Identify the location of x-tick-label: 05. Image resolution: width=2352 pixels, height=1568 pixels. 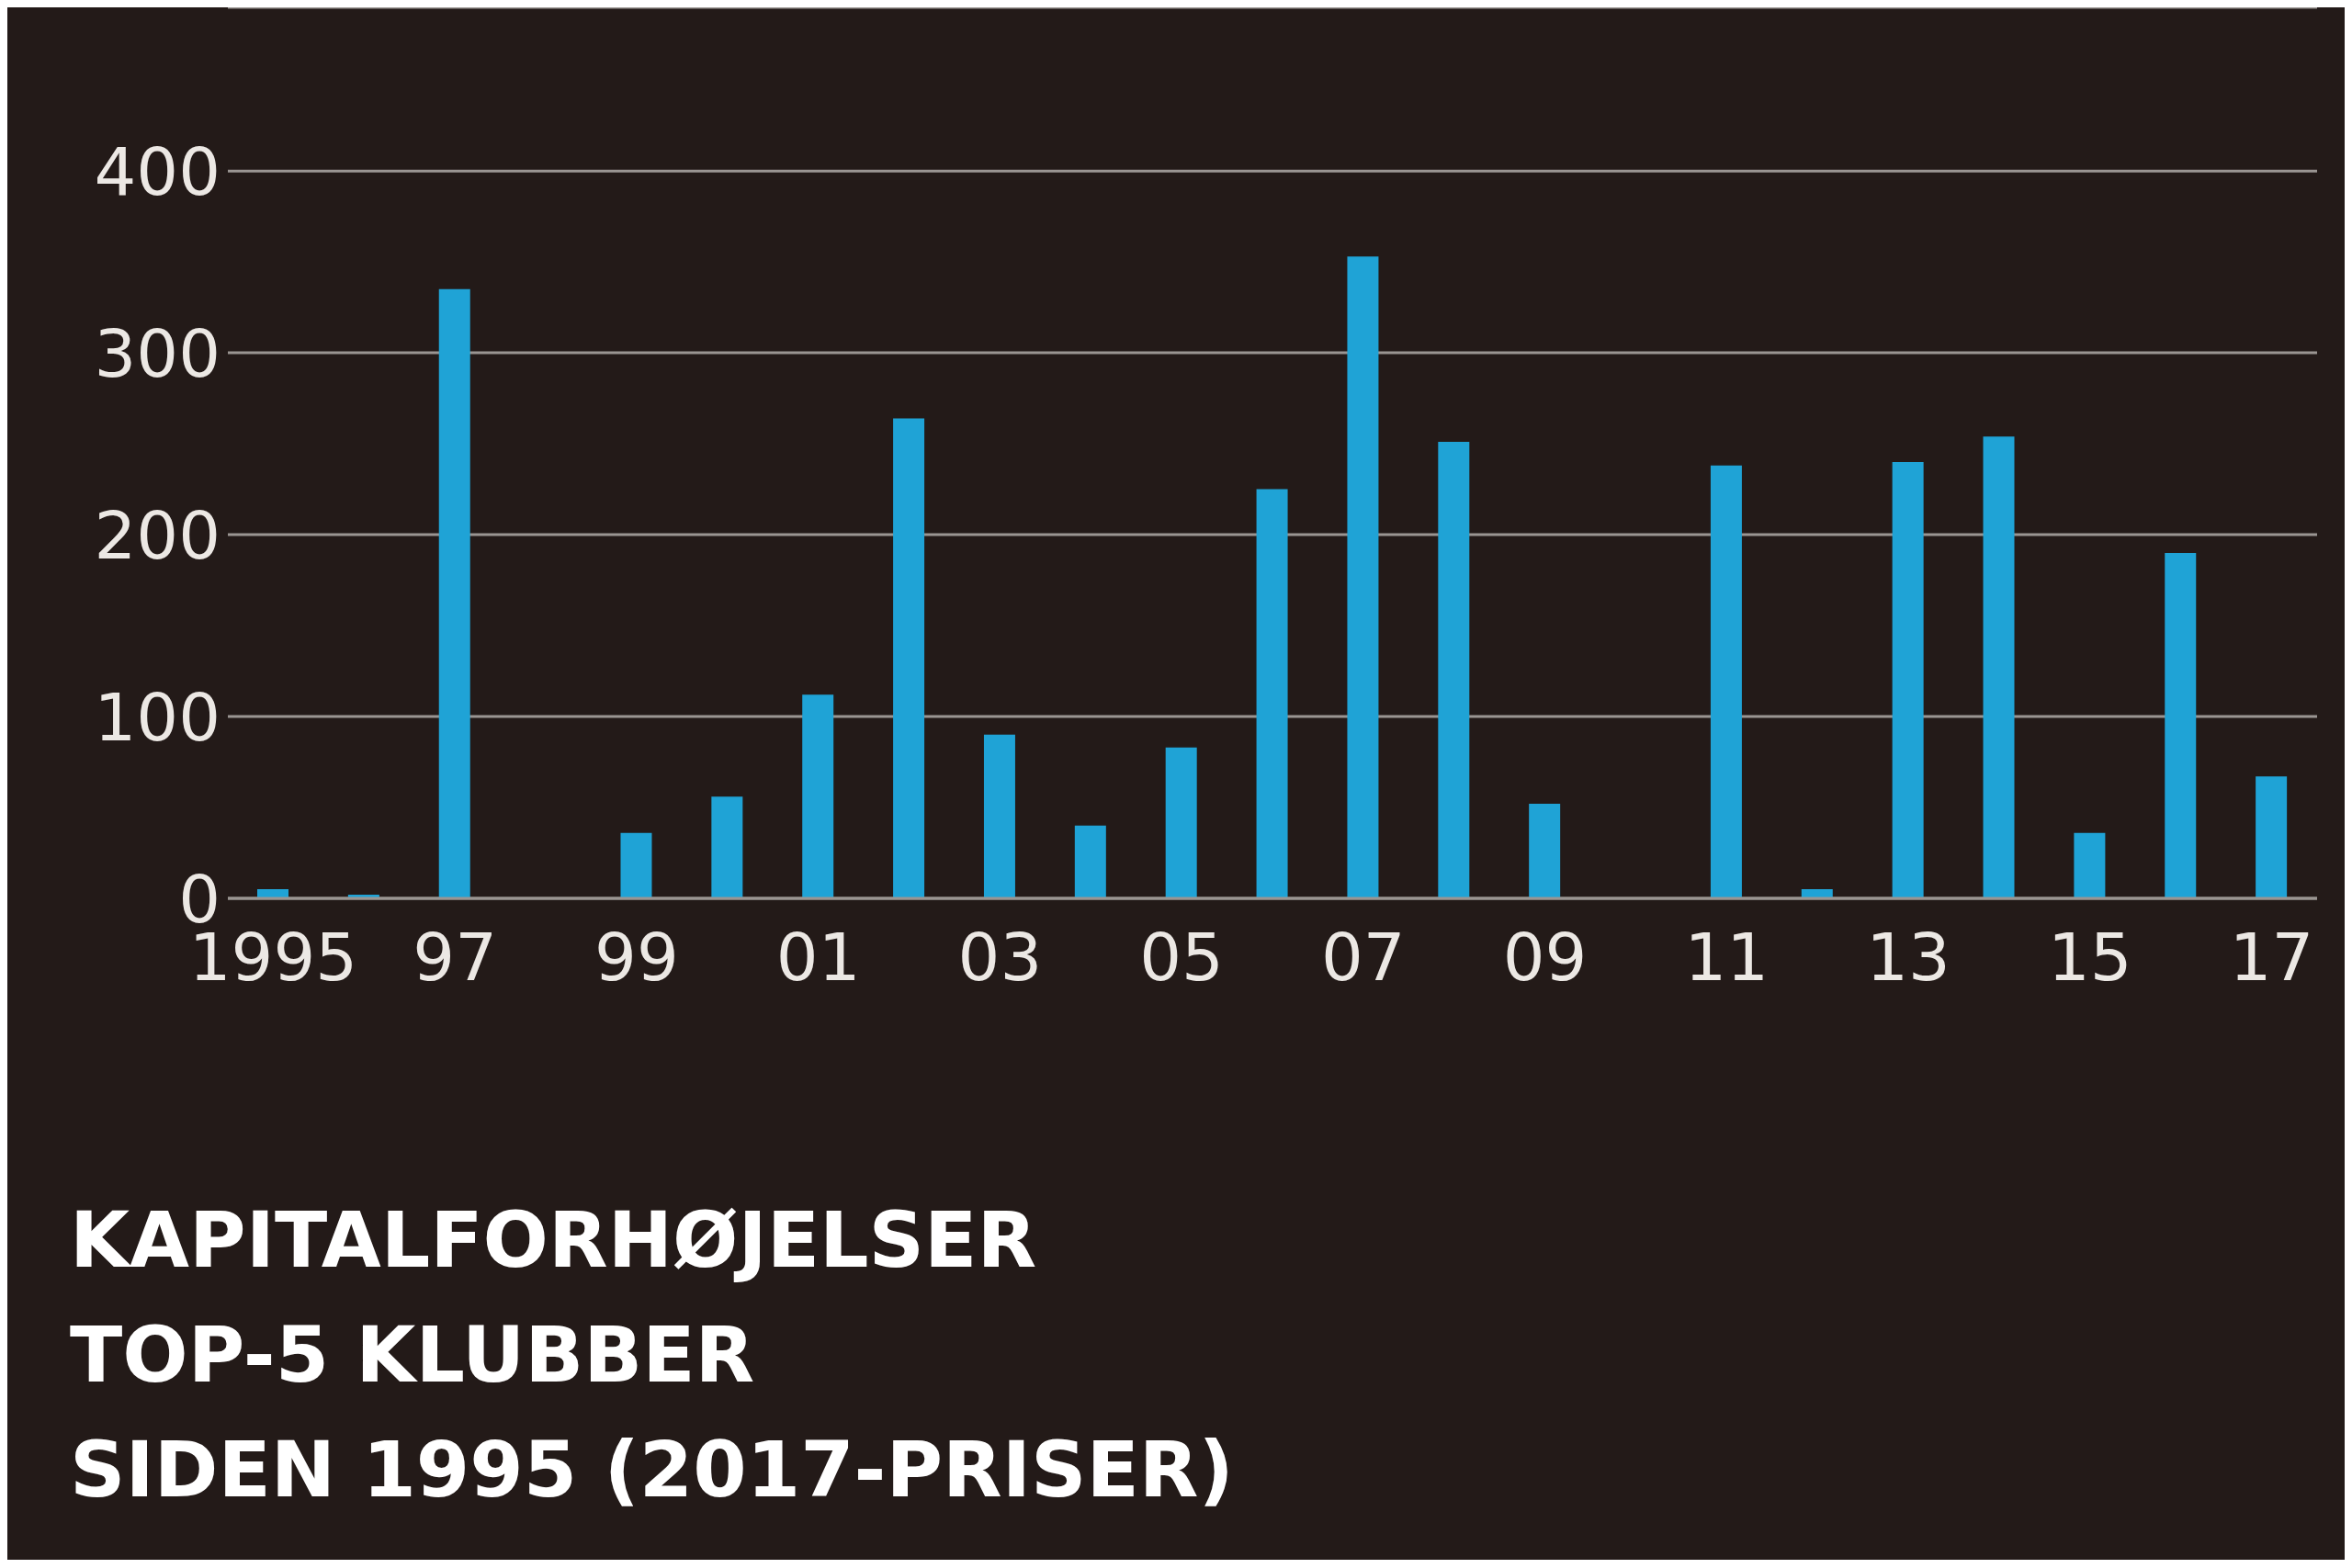
(1181, 958).